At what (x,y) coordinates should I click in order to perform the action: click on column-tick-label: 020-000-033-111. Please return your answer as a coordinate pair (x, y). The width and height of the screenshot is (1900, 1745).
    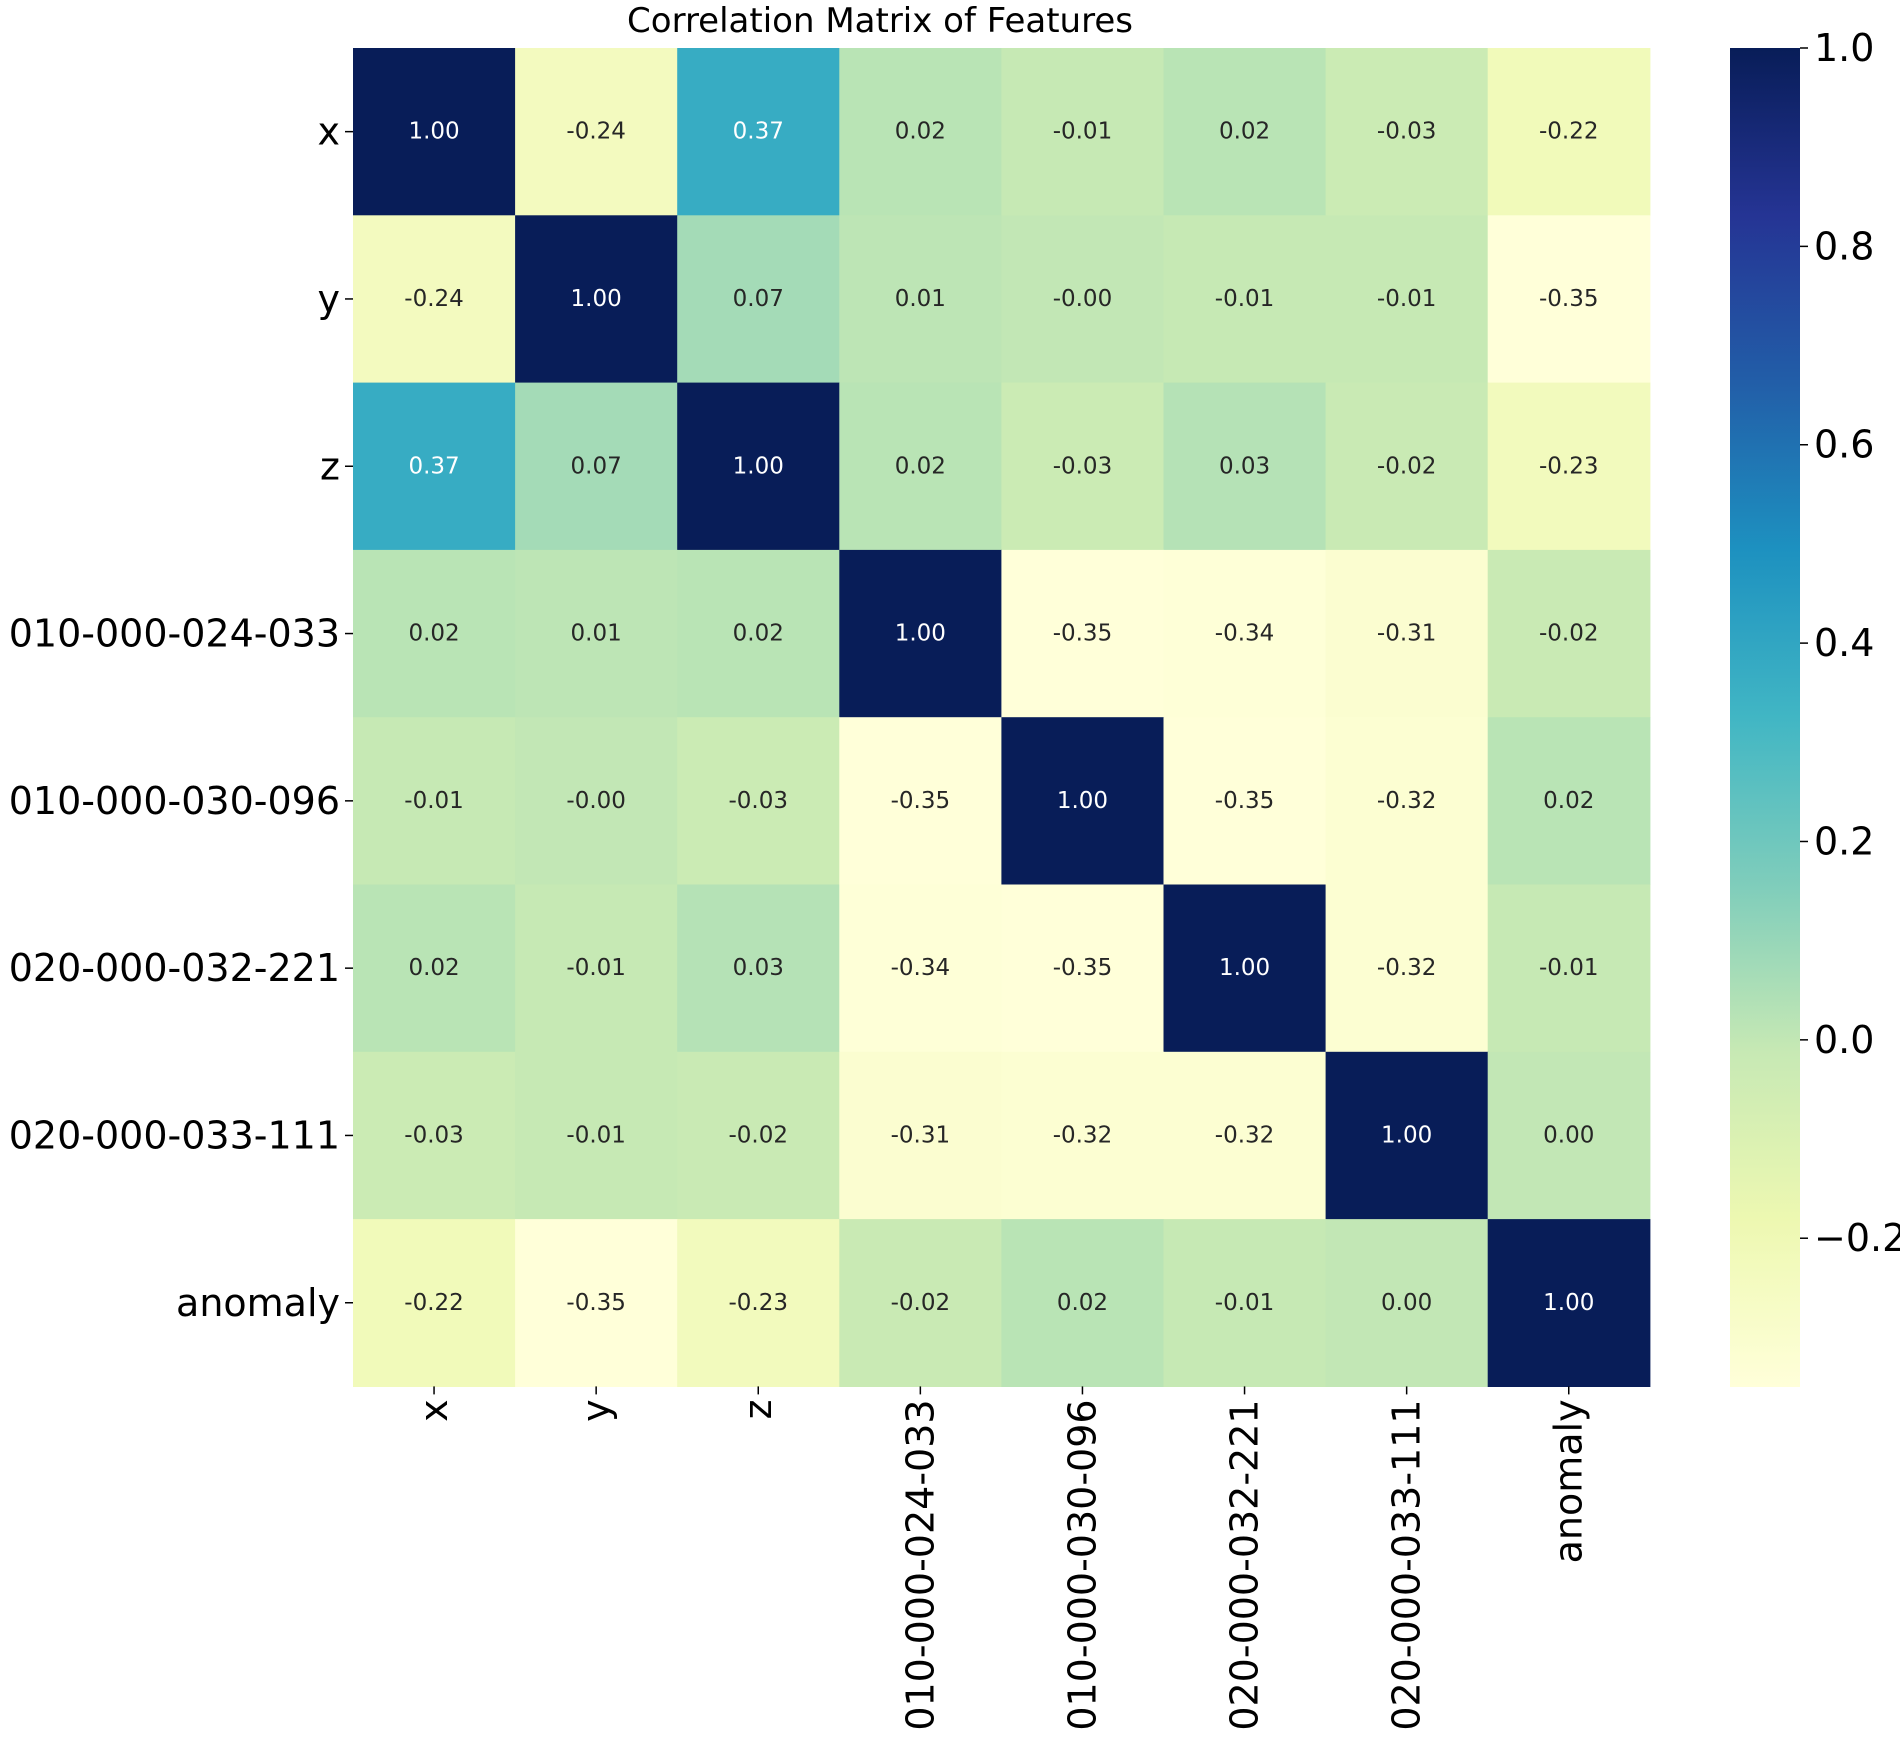
    Looking at the image, I should click on (1407, 1564).